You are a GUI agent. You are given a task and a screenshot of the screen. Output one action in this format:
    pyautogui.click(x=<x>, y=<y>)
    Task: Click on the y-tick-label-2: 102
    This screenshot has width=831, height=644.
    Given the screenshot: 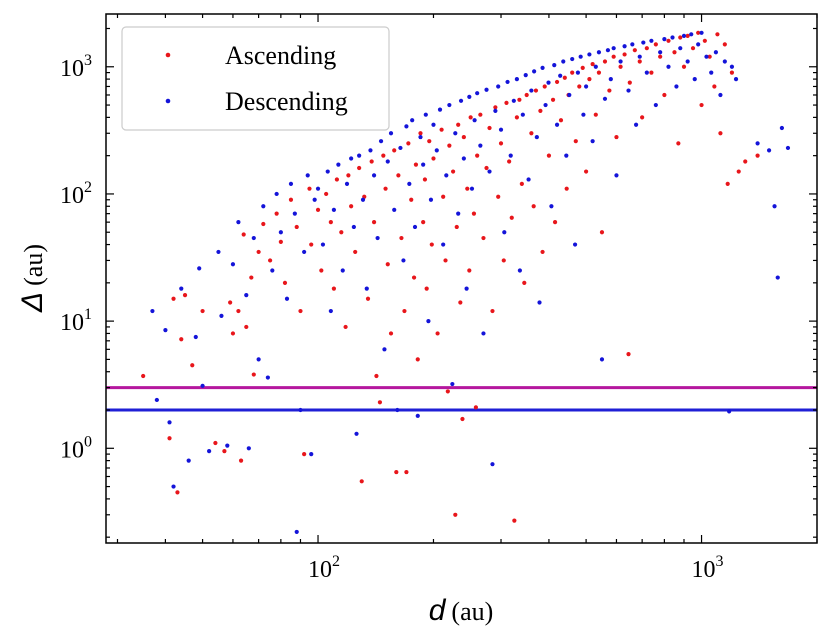 What is the action you would take?
    pyautogui.click(x=76, y=194)
    